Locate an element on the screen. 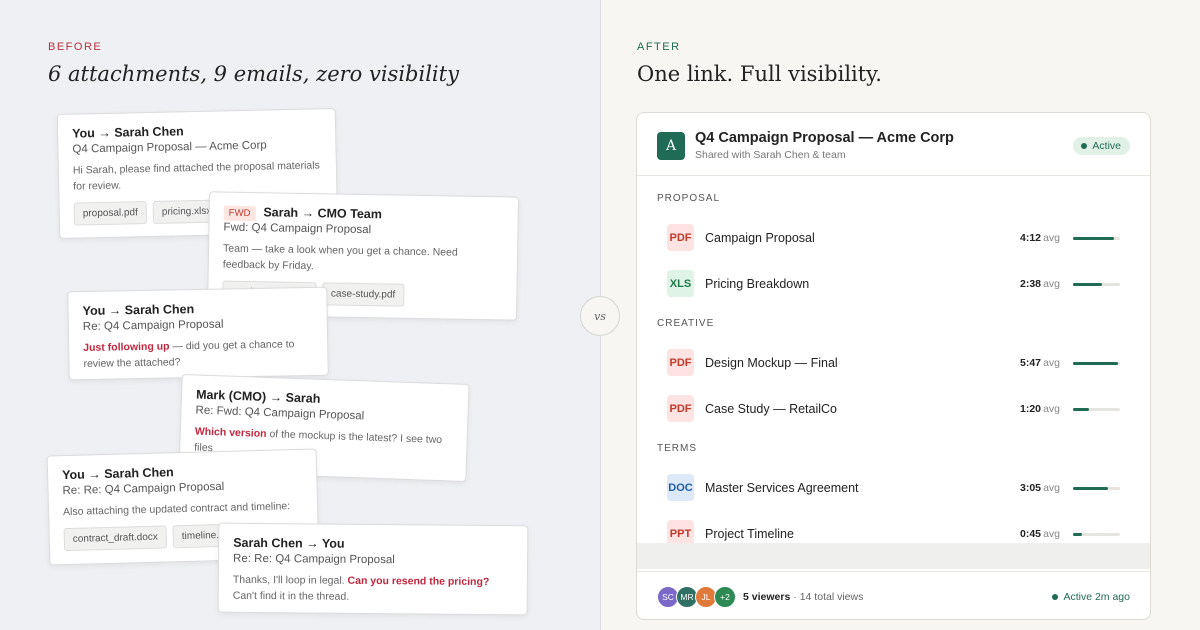  status-pill: Active is located at coordinates (1101, 146).